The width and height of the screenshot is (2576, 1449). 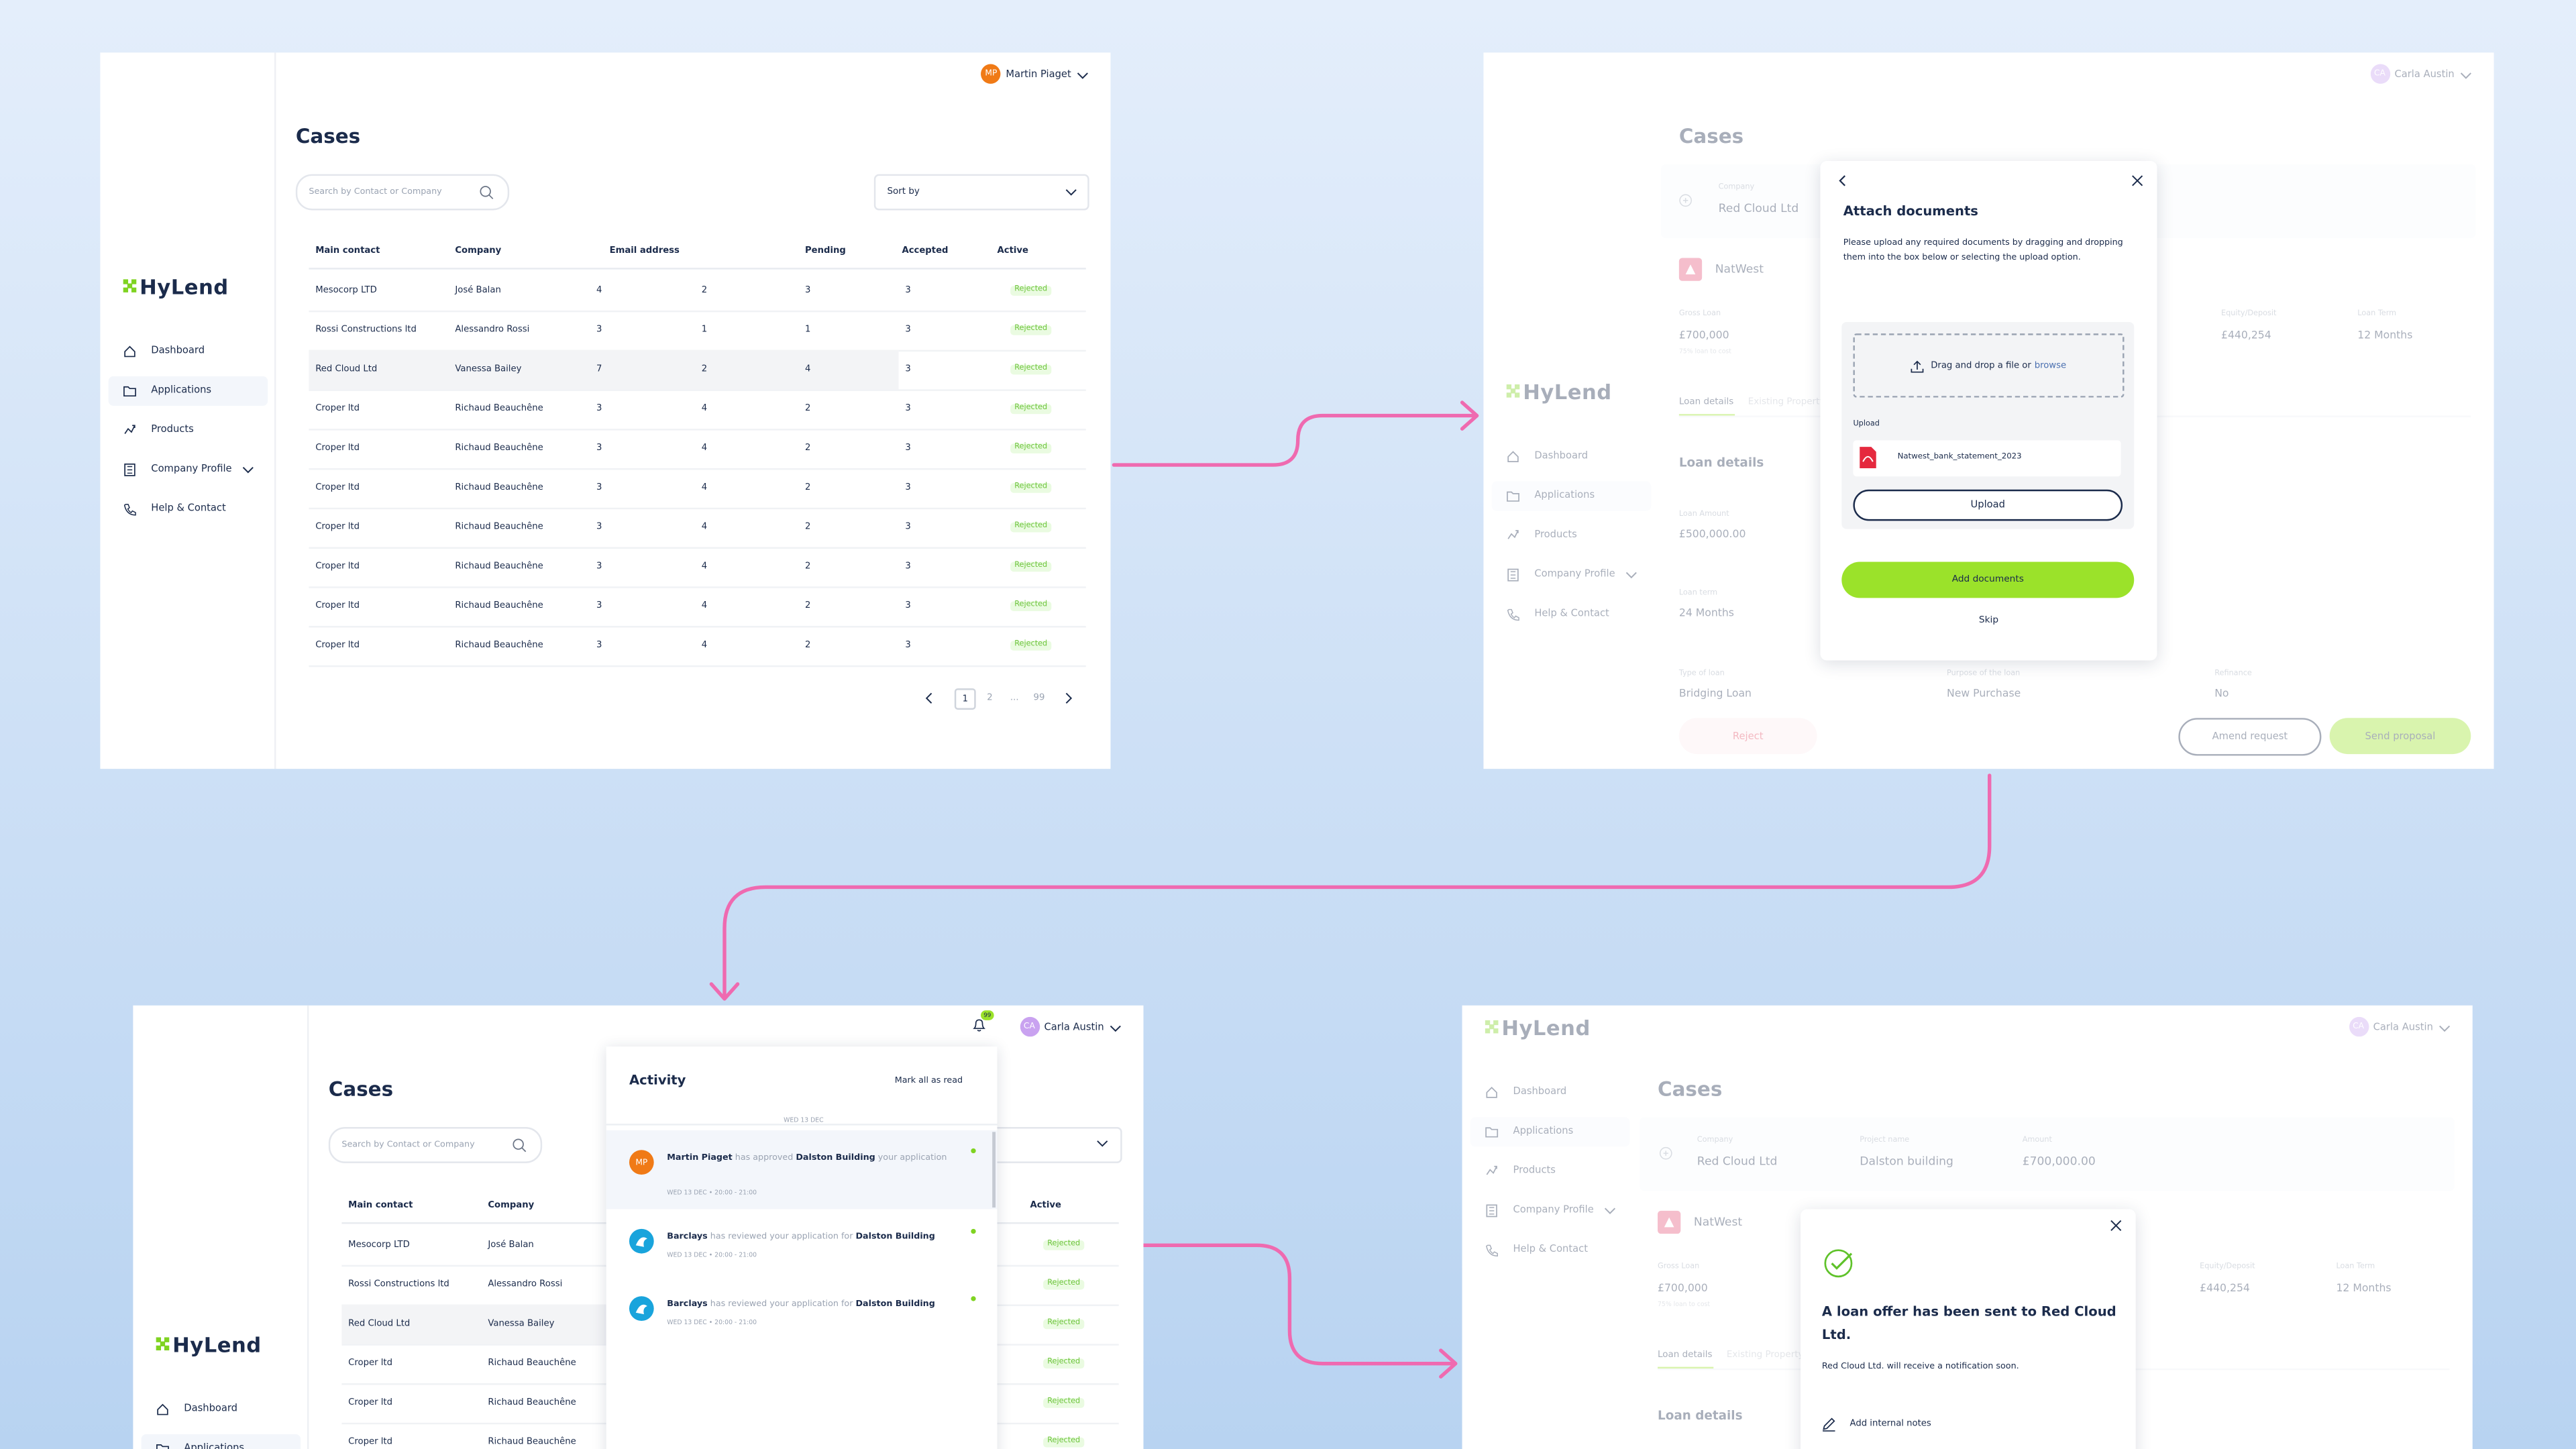 I want to click on logo-mark-shape, so click(x=163, y=1344).